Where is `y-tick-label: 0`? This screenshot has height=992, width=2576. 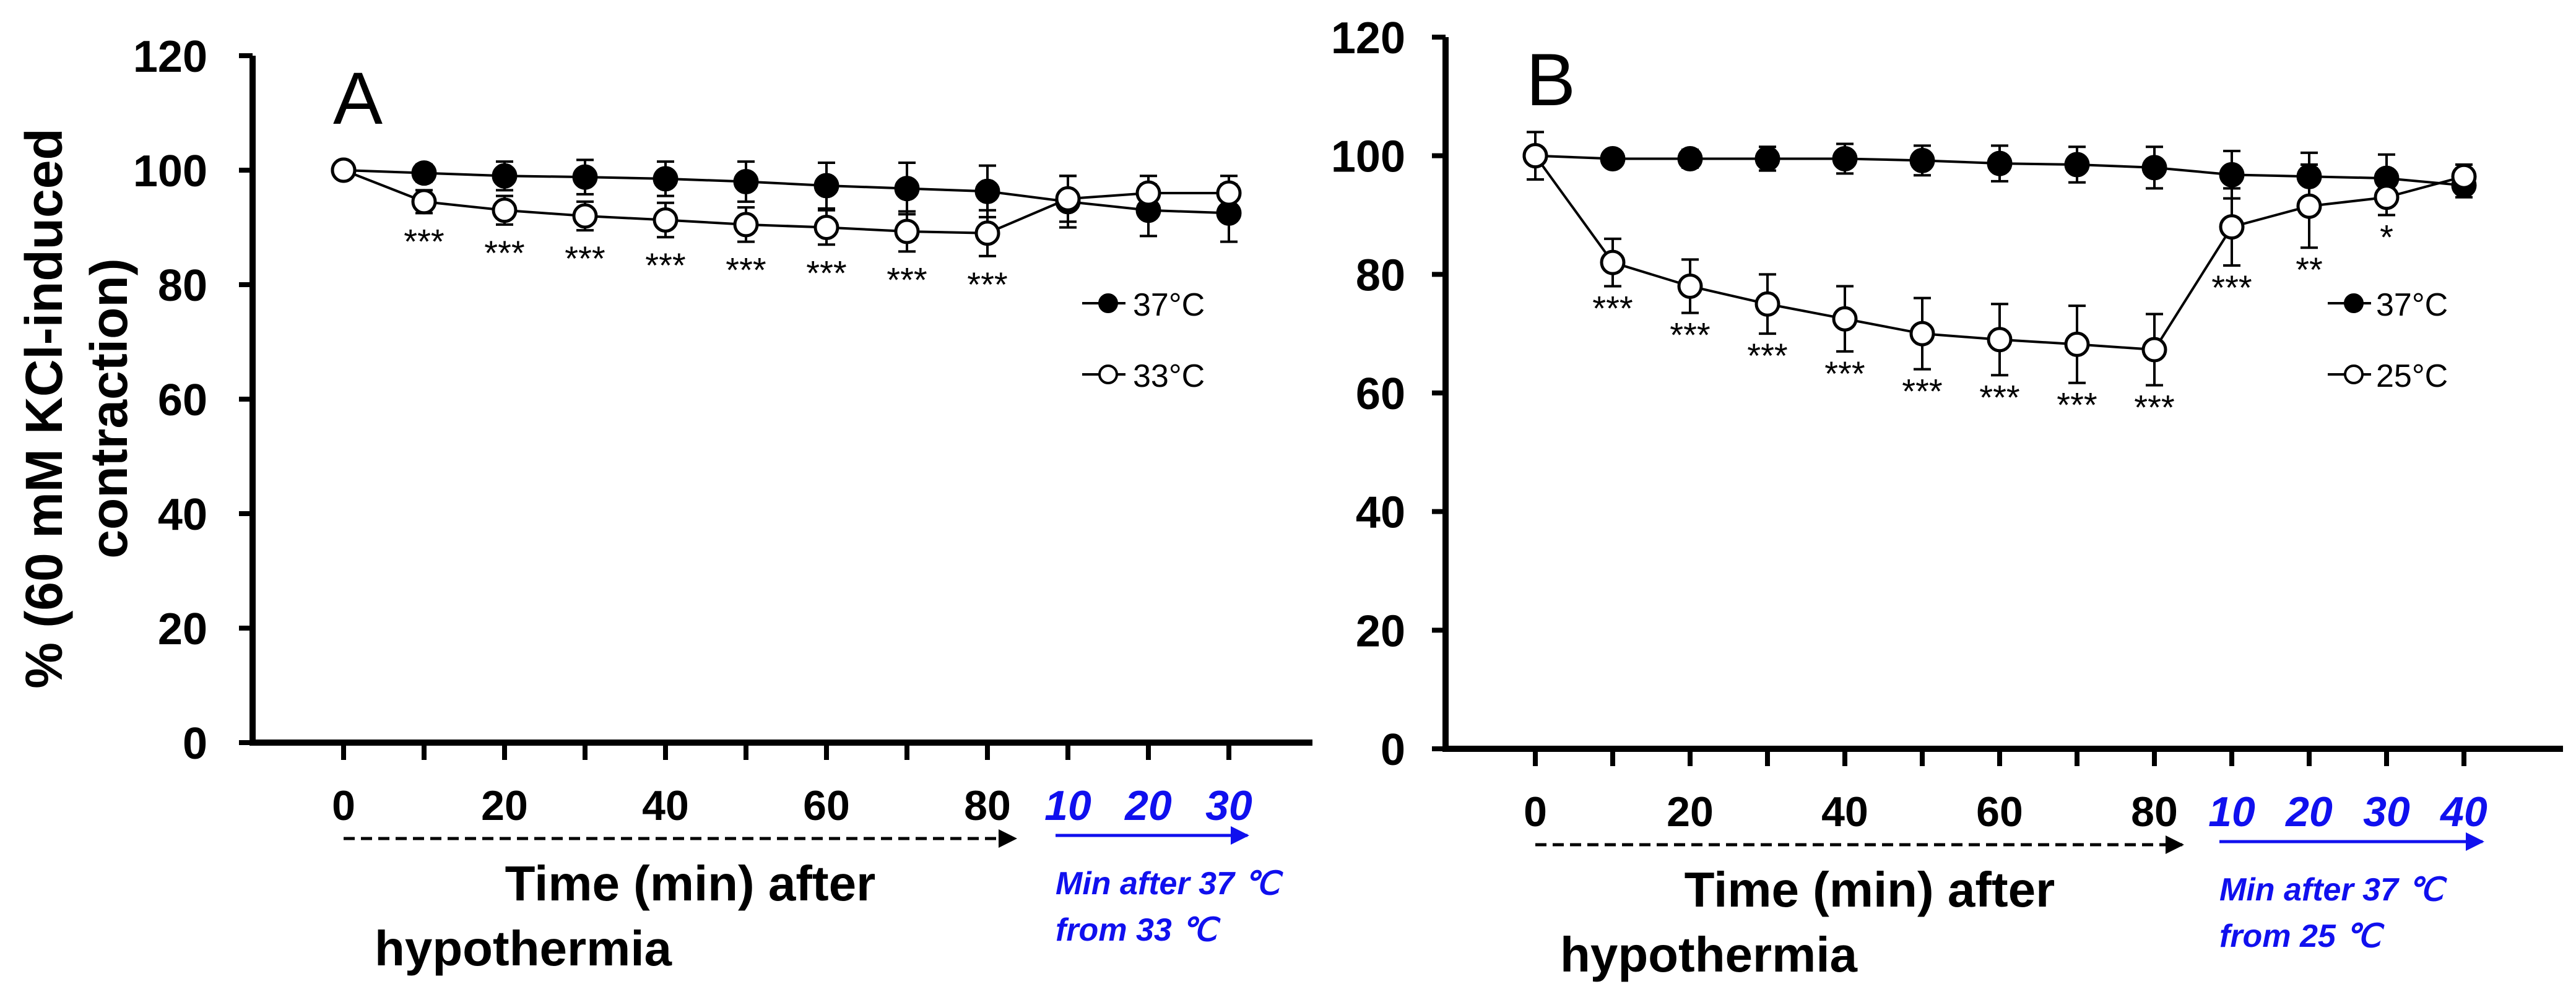
y-tick-label: 0 is located at coordinates (195, 744).